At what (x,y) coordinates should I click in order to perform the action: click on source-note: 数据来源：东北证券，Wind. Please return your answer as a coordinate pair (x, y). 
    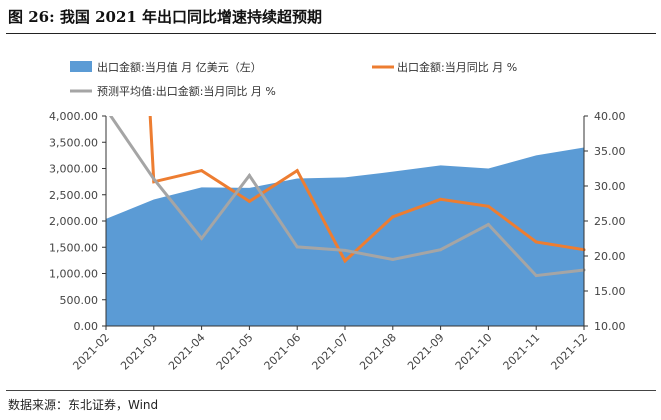
    Looking at the image, I should click on (83, 405).